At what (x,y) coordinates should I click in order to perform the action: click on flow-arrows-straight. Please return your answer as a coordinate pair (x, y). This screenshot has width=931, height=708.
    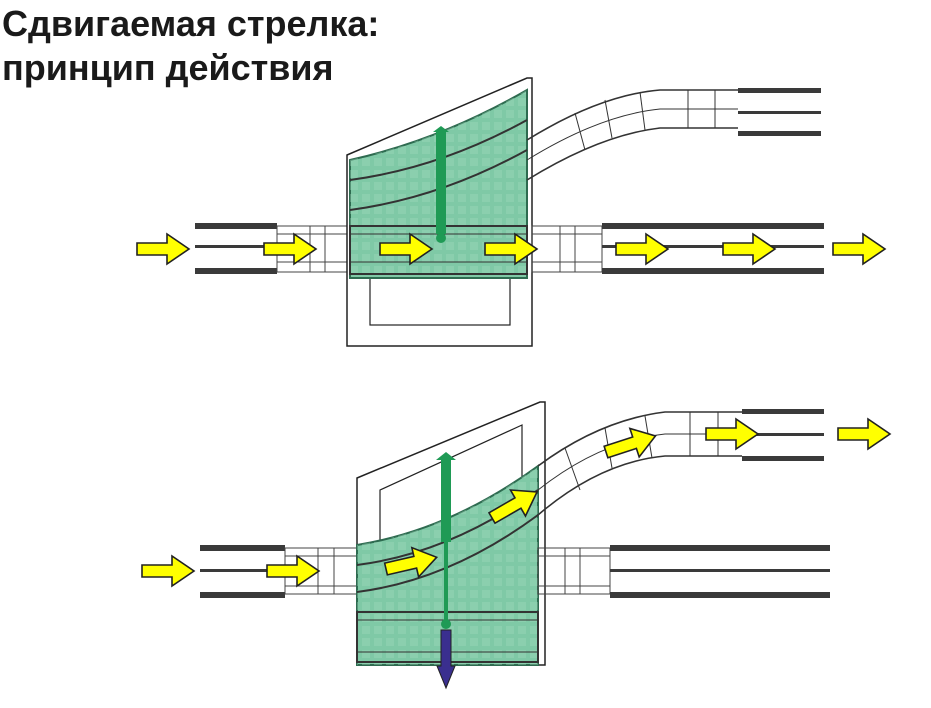
    Looking at the image, I should click on (511, 249).